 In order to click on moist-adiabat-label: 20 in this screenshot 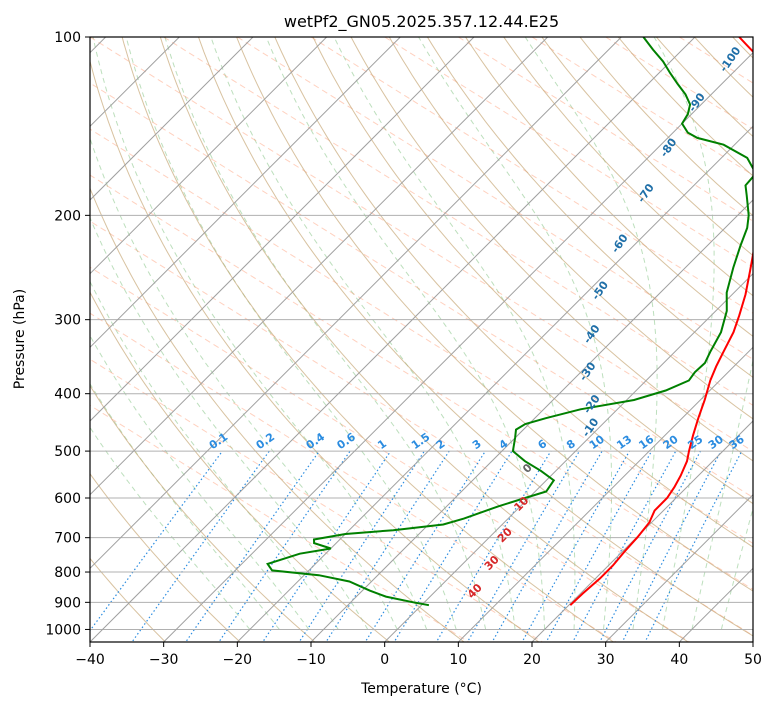, I will do `click(505, 535)`.